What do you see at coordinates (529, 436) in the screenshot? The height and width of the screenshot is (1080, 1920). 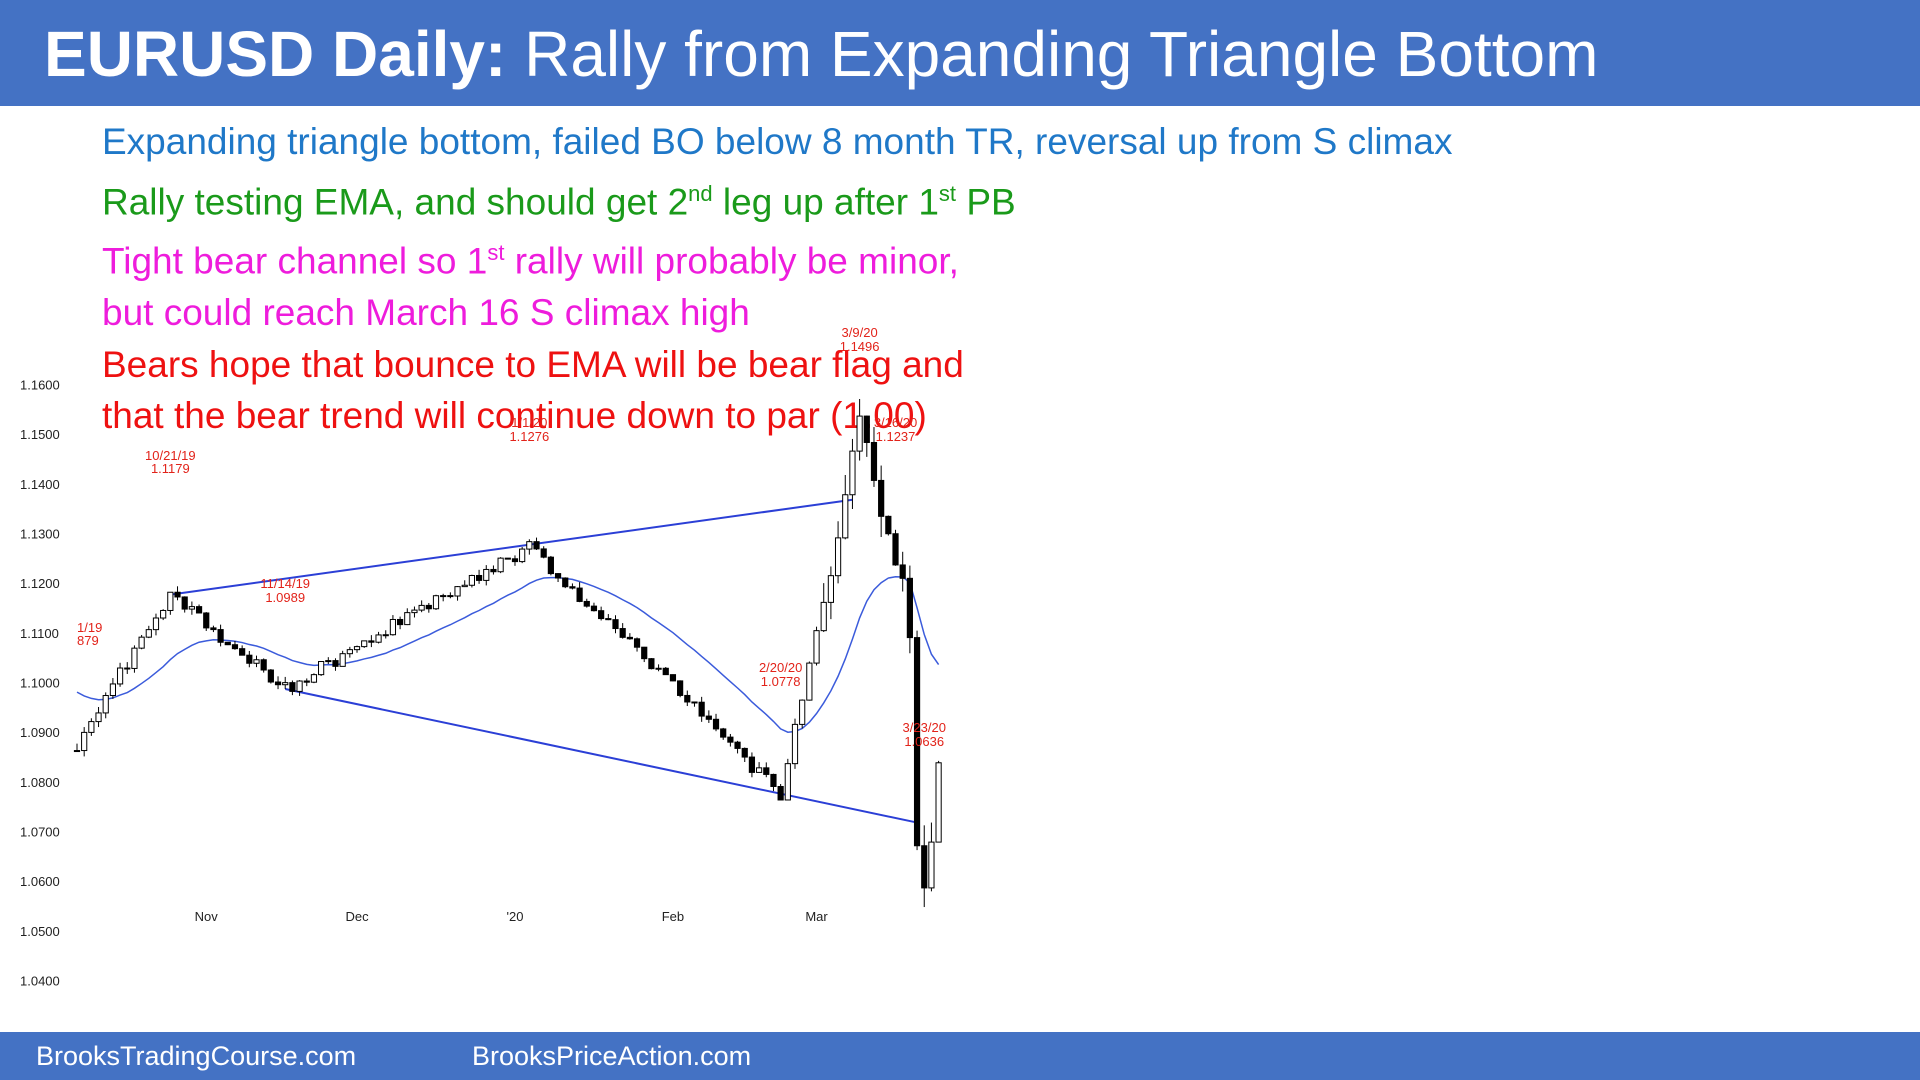 I see `annotation-price: 1.1276` at bounding box center [529, 436].